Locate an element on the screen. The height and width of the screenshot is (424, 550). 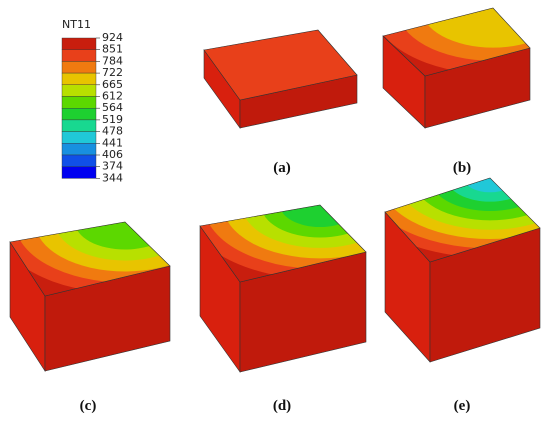
legend-label: 722 is located at coordinates (112, 72).